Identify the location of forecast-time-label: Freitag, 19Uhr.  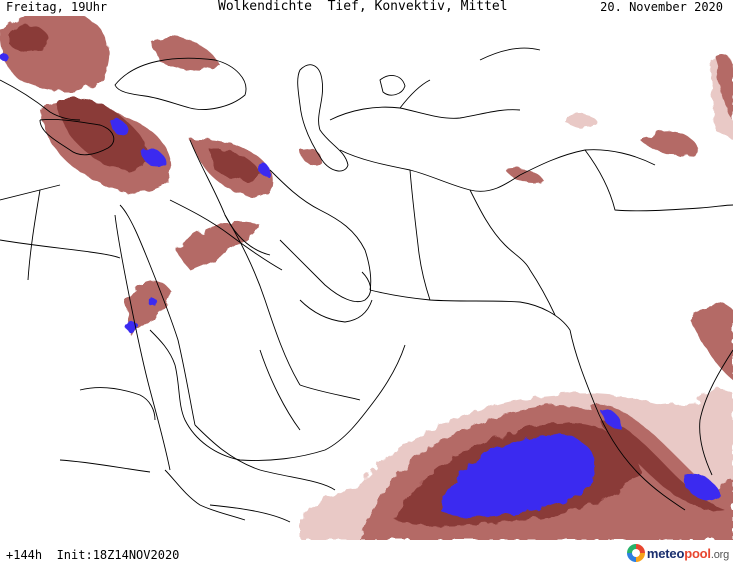
(57, 7).